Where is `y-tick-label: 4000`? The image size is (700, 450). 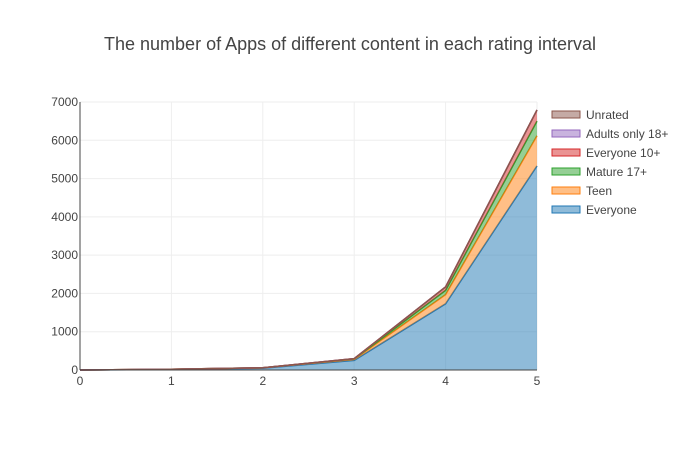 y-tick-label: 4000 is located at coordinates (64, 217).